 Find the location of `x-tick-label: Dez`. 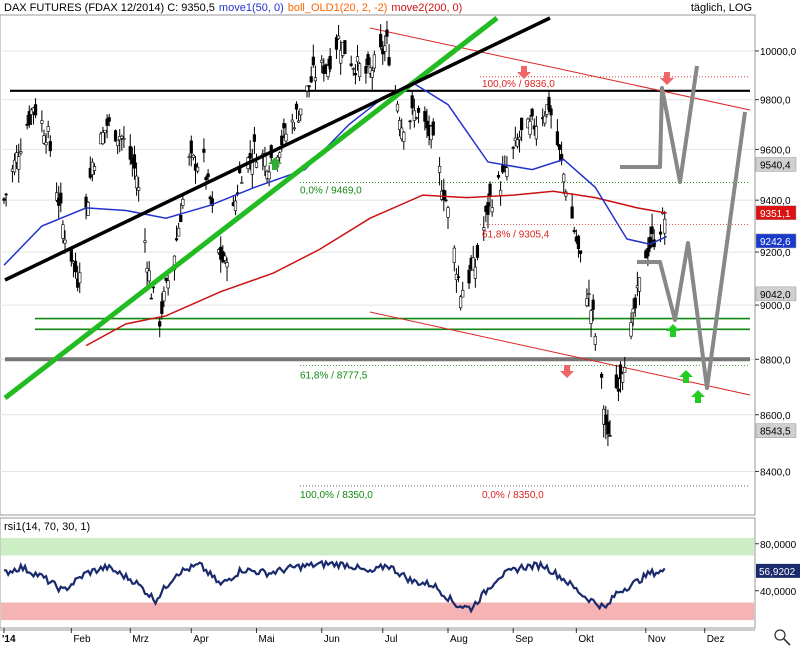

x-tick-label: Dez is located at coordinates (716, 639).